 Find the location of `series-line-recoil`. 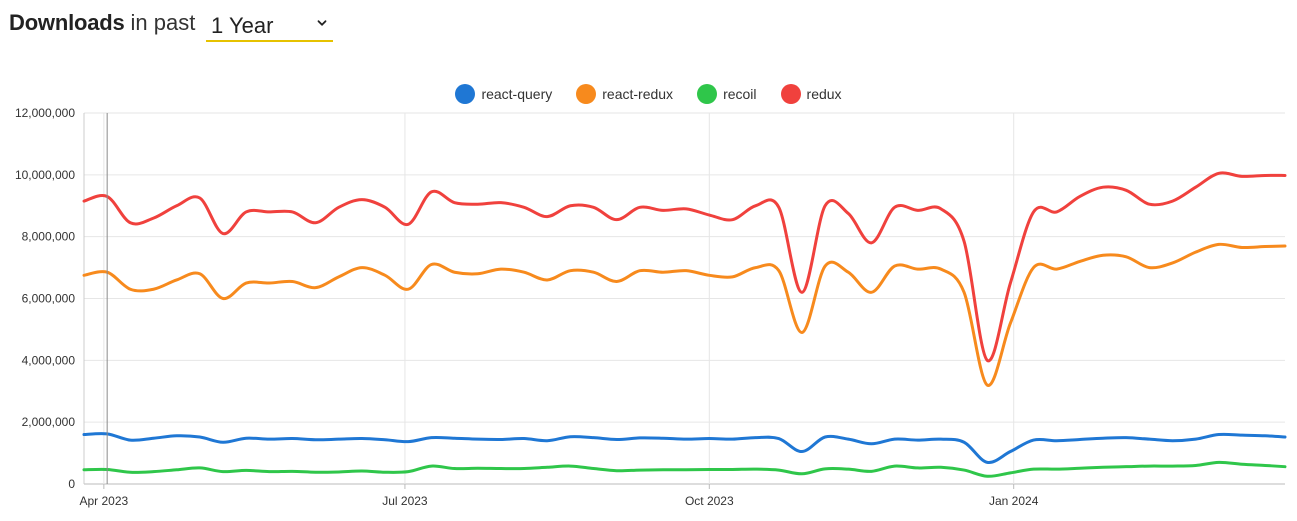

series-line-recoil is located at coordinates (684, 469).